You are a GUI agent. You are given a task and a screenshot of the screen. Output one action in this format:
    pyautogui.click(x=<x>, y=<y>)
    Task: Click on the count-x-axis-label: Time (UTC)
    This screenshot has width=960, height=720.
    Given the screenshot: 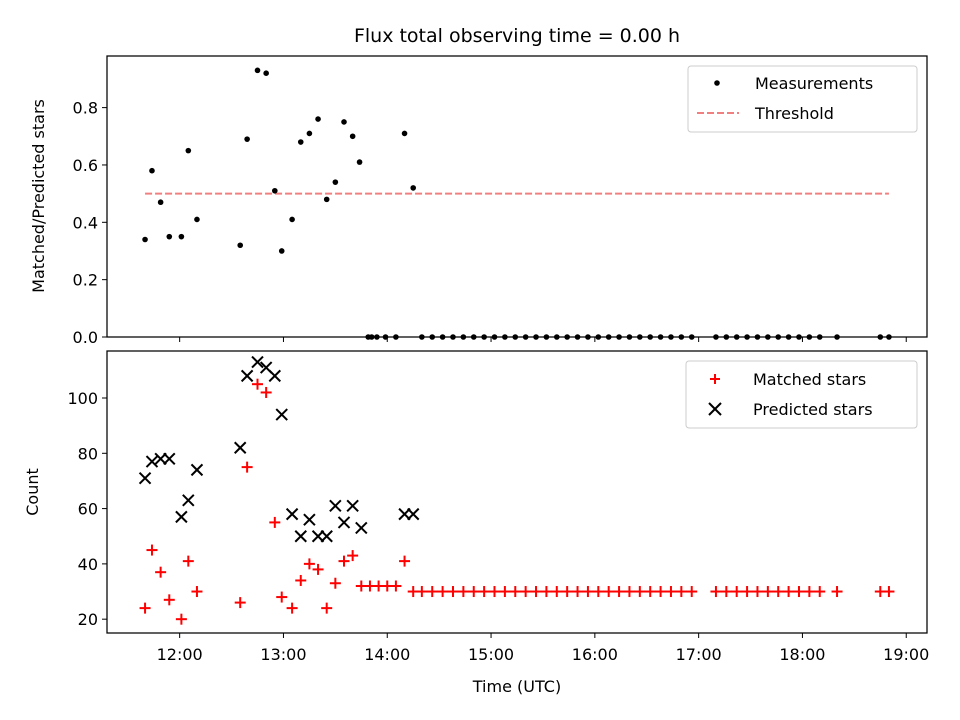 What is the action you would take?
    pyautogui.click(x=516, y=686)
    